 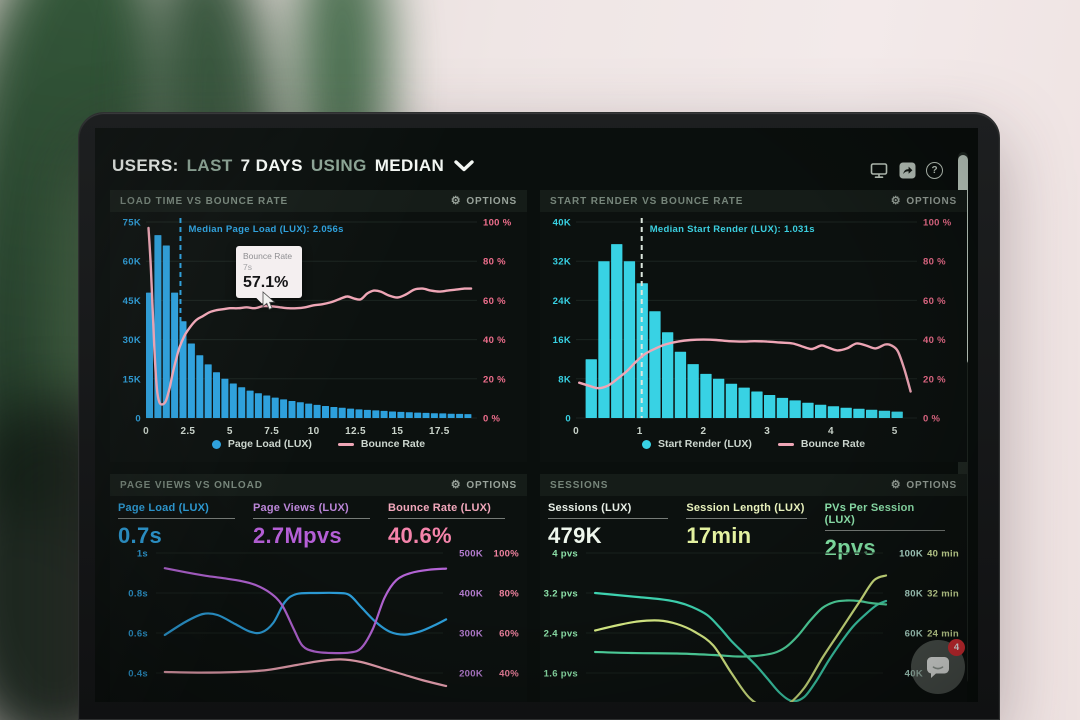 I want to click on svg-text: 60 %, so click(x=934, y=301).